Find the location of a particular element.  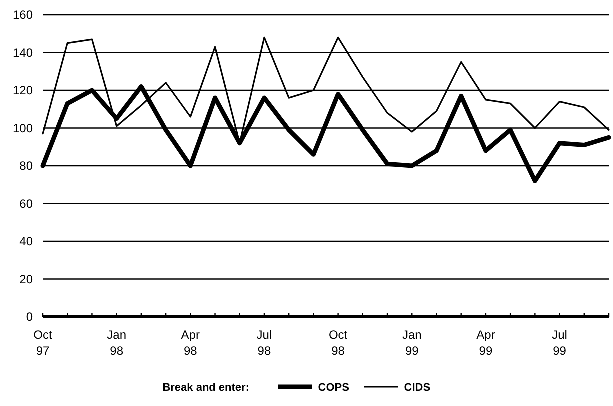

x-tick-label: Apr 98 is located at coordinates (190, 343).